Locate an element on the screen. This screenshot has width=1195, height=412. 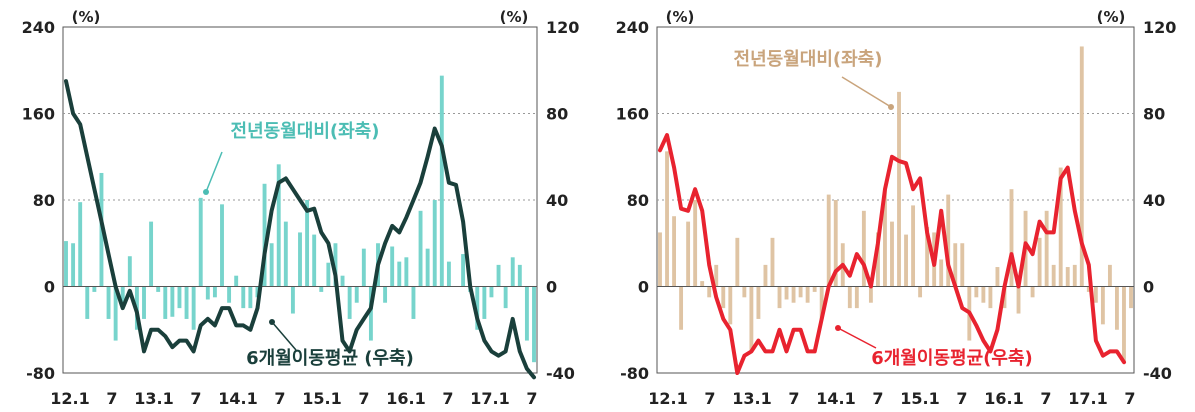
y-tick-label-left: -80 is located at coordinates (634, 373).